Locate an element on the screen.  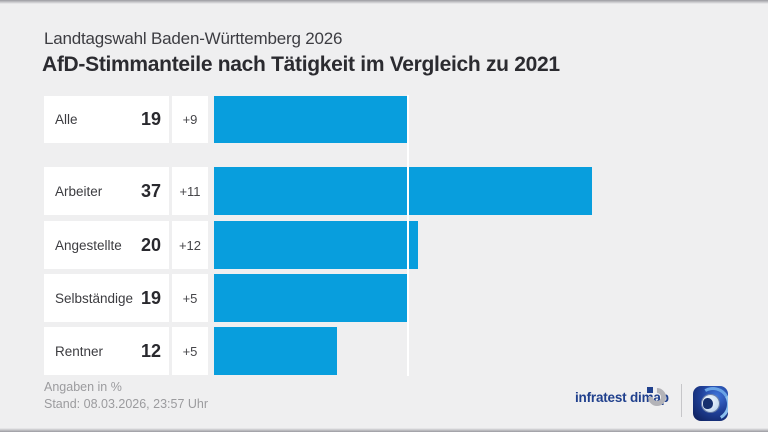
top-edge-shadow is located at coordinates (384, 2).